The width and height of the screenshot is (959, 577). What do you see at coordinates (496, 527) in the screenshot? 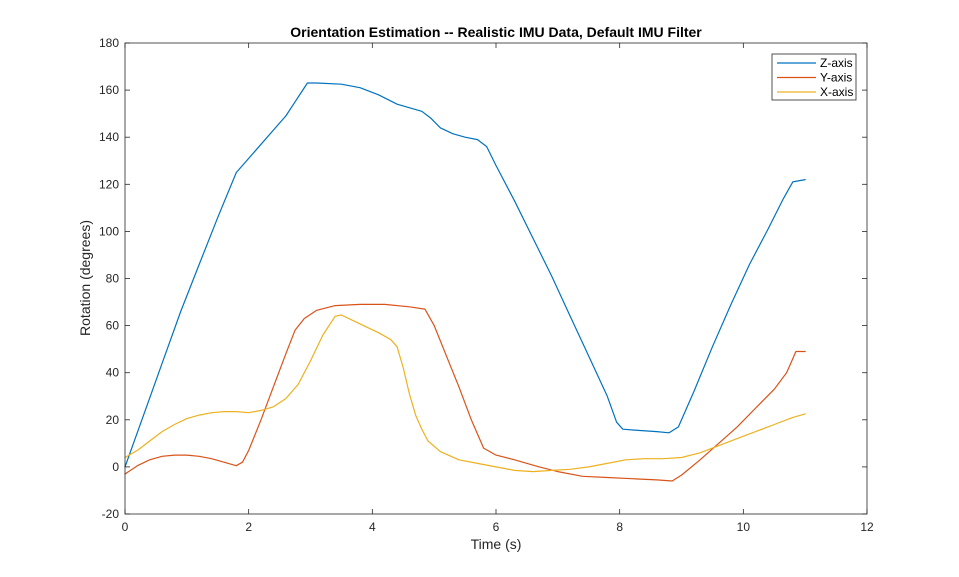
I see `x-tick-label: 6` at bounding box center [496, 527].